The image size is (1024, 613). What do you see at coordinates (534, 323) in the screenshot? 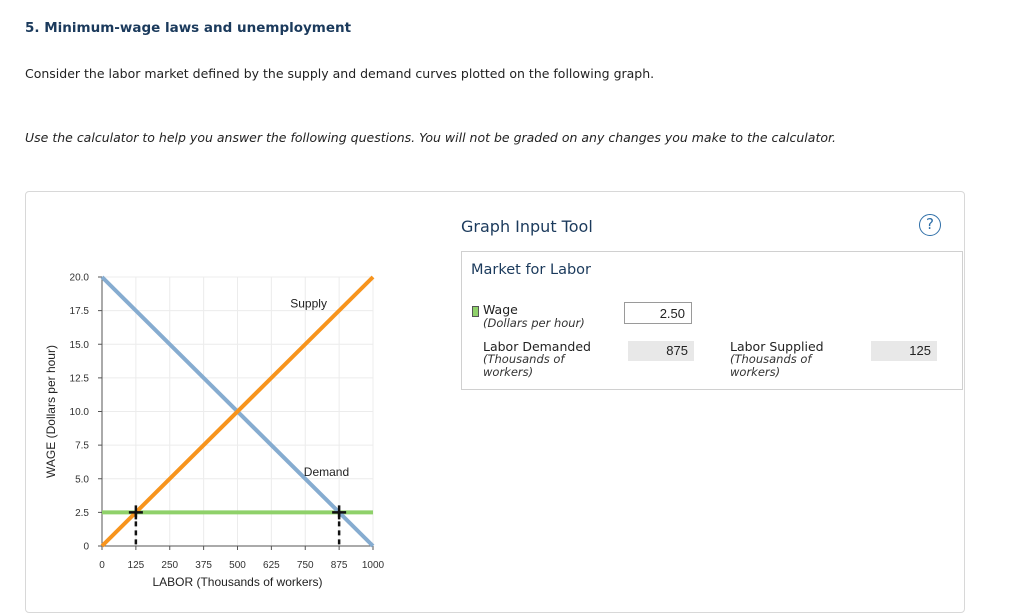
I see `wage-unit: (Dollars per hour)` at bounding box center [534, 323].